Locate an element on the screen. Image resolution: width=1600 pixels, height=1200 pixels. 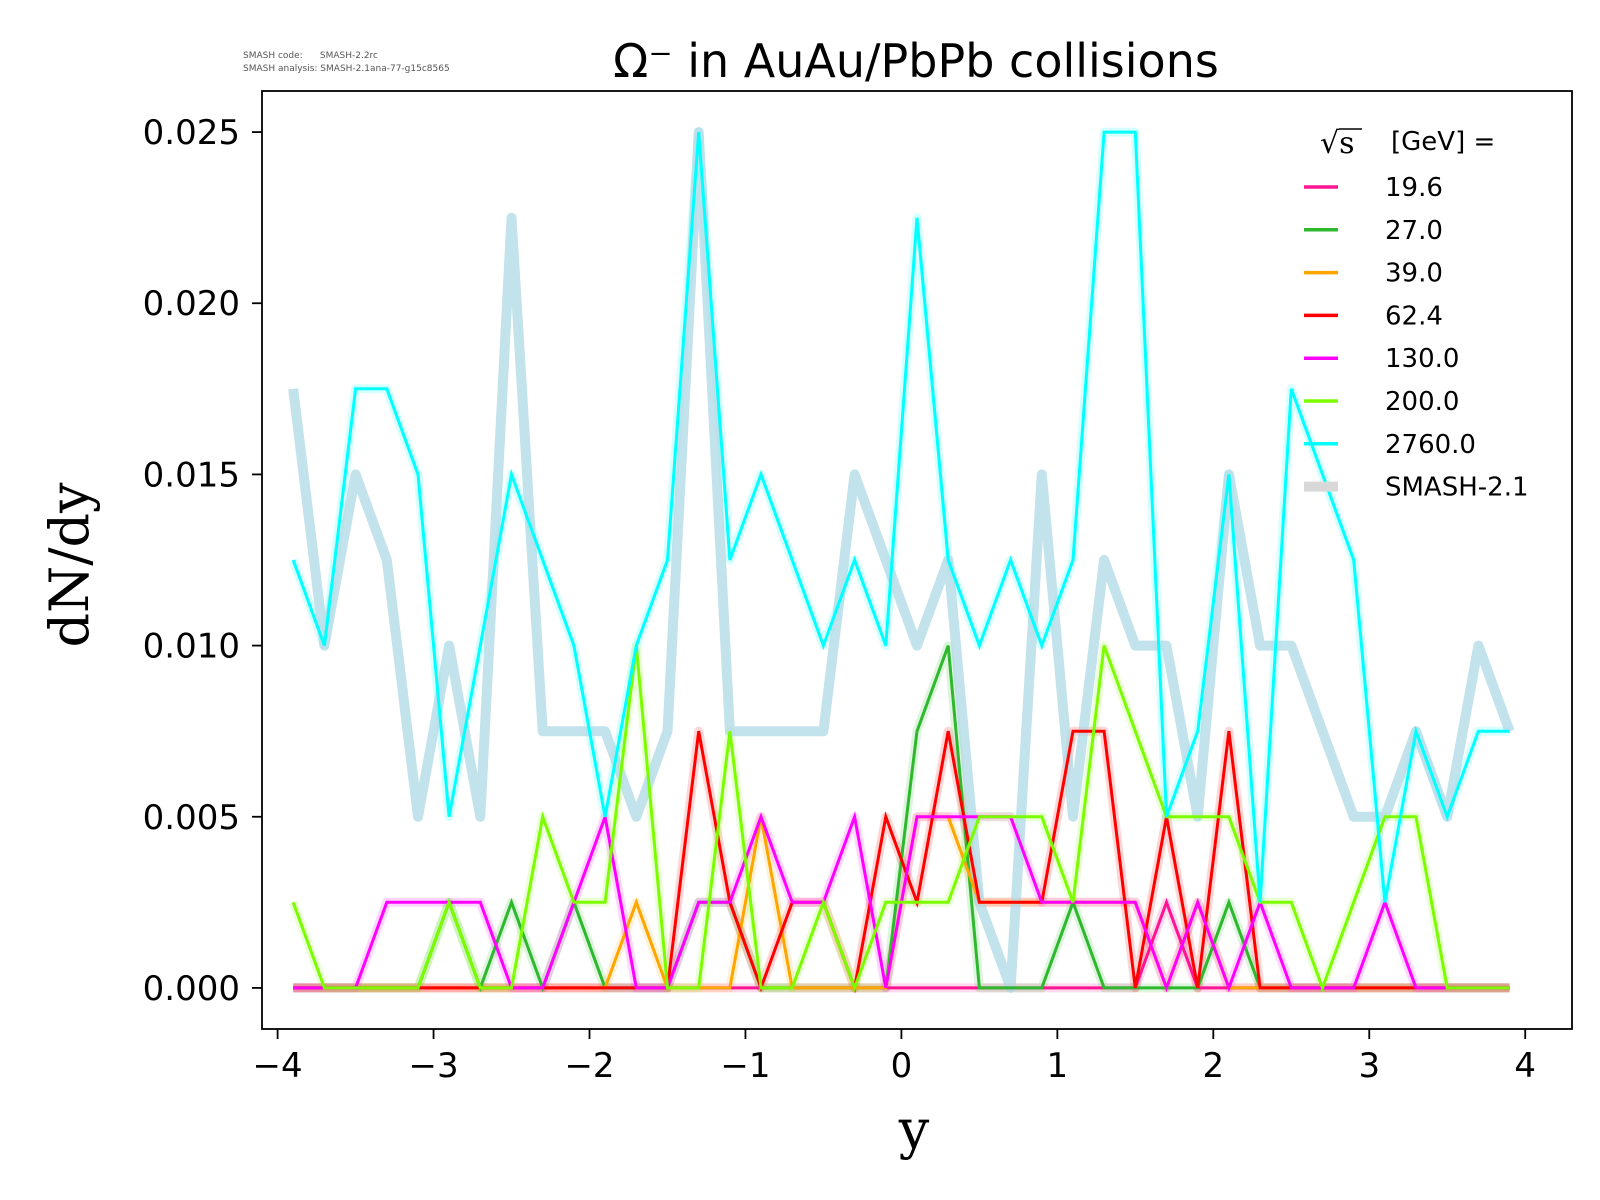
x-tick-label: −2 is located at coordinates (589, 1066).